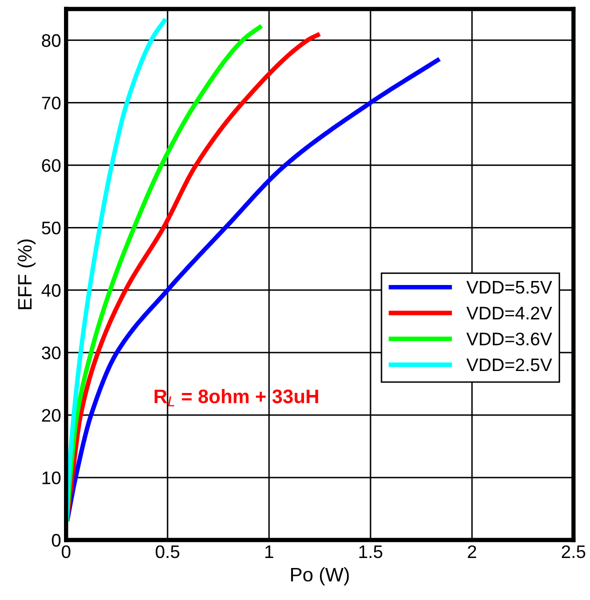 The height and width of the screenshot is (600, 590). I want to click on x-axis-title: Po (W), so click(320, 576).